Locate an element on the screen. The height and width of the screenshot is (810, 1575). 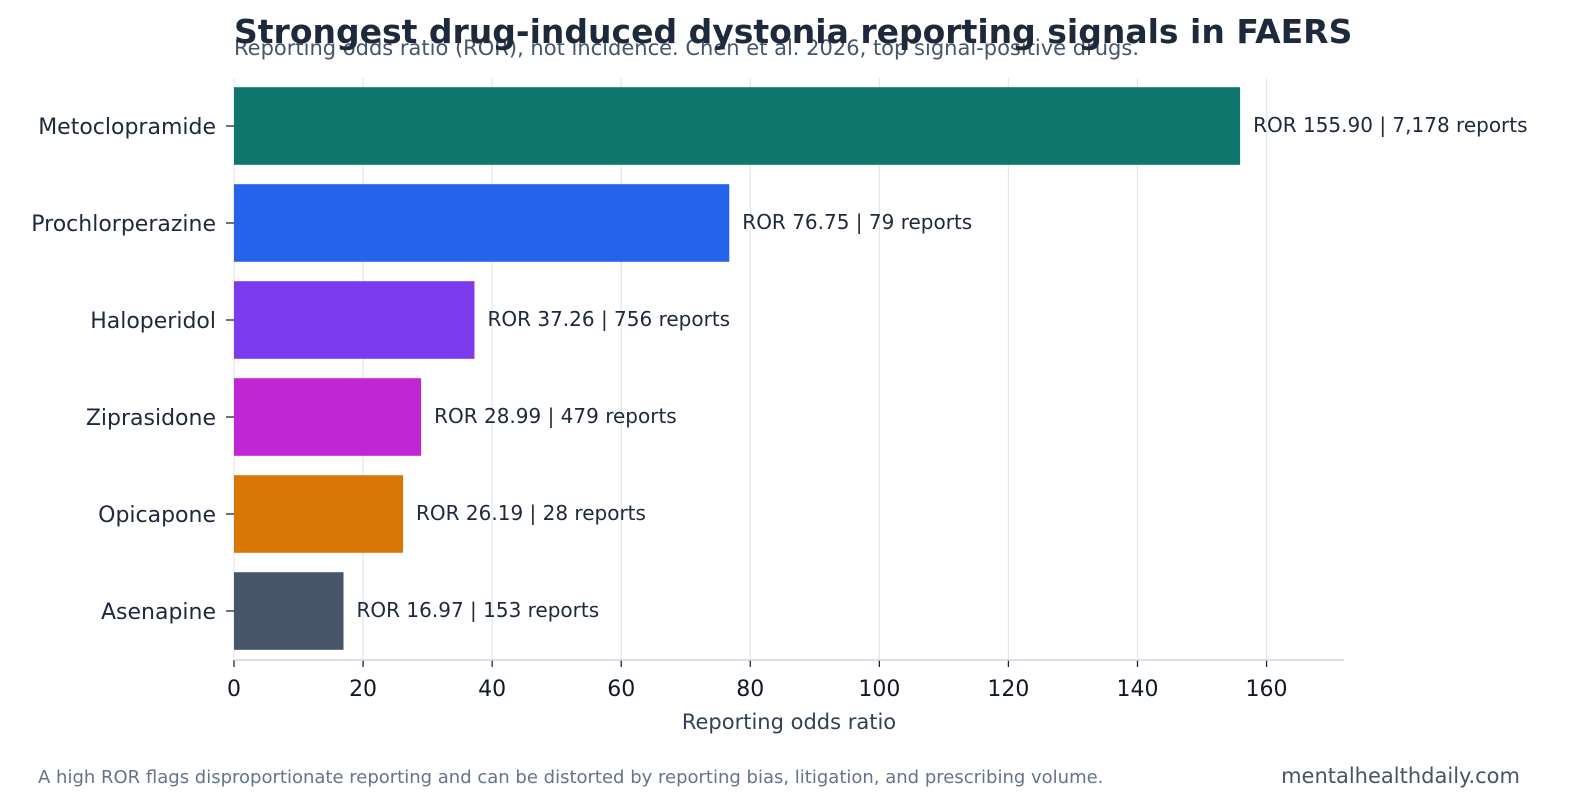
x-tick-label: 80 is located at coordinates (750, 689).